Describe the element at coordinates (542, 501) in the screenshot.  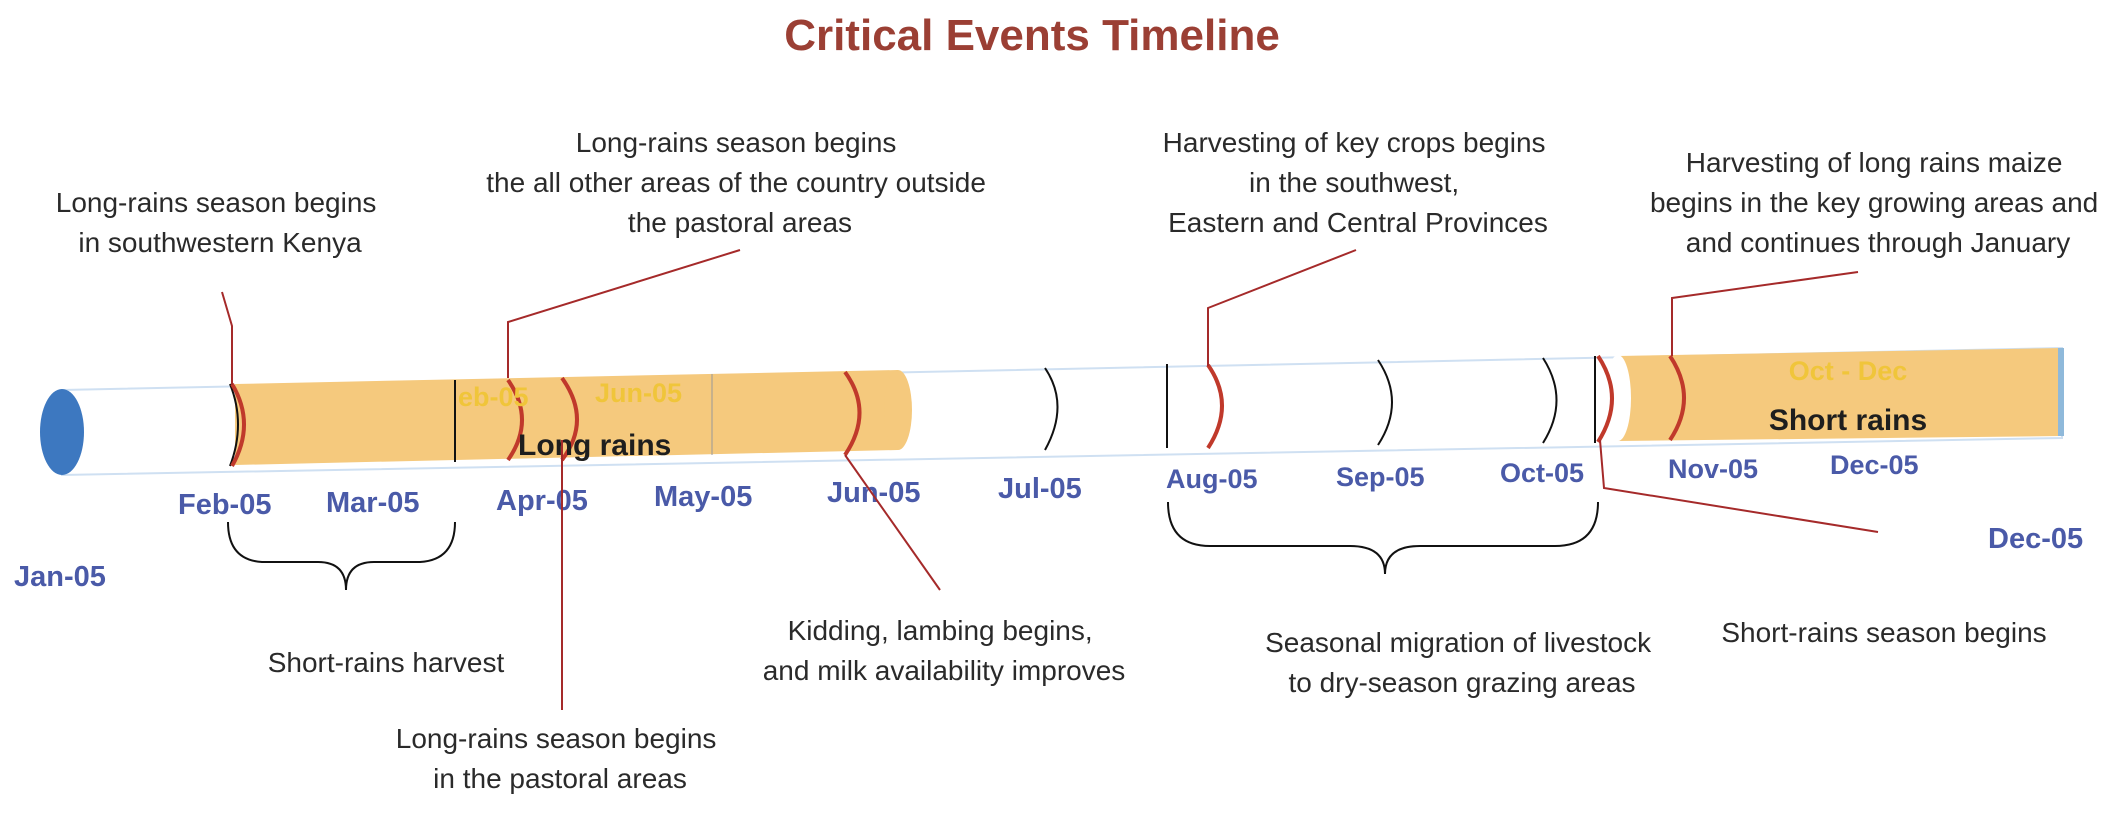
I see `month-label: Apr-05` at that location.